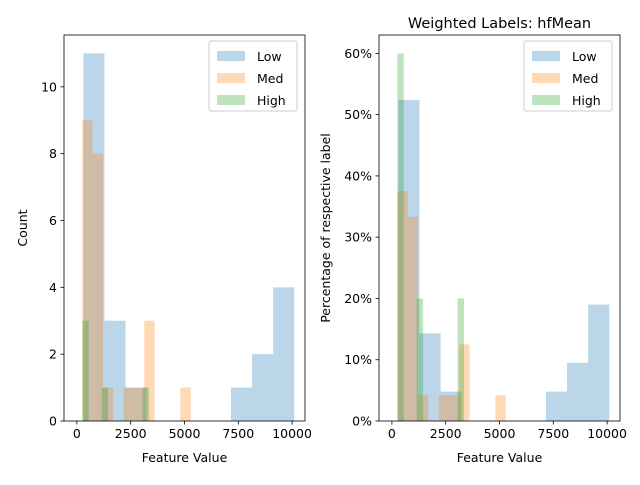 The image size is (640, 485). What do you see at coordinates (325, 228) in the screenshot?
I see `panel-2-y-axis-label: Percentage of respective label` at bounding box center [325, 228].